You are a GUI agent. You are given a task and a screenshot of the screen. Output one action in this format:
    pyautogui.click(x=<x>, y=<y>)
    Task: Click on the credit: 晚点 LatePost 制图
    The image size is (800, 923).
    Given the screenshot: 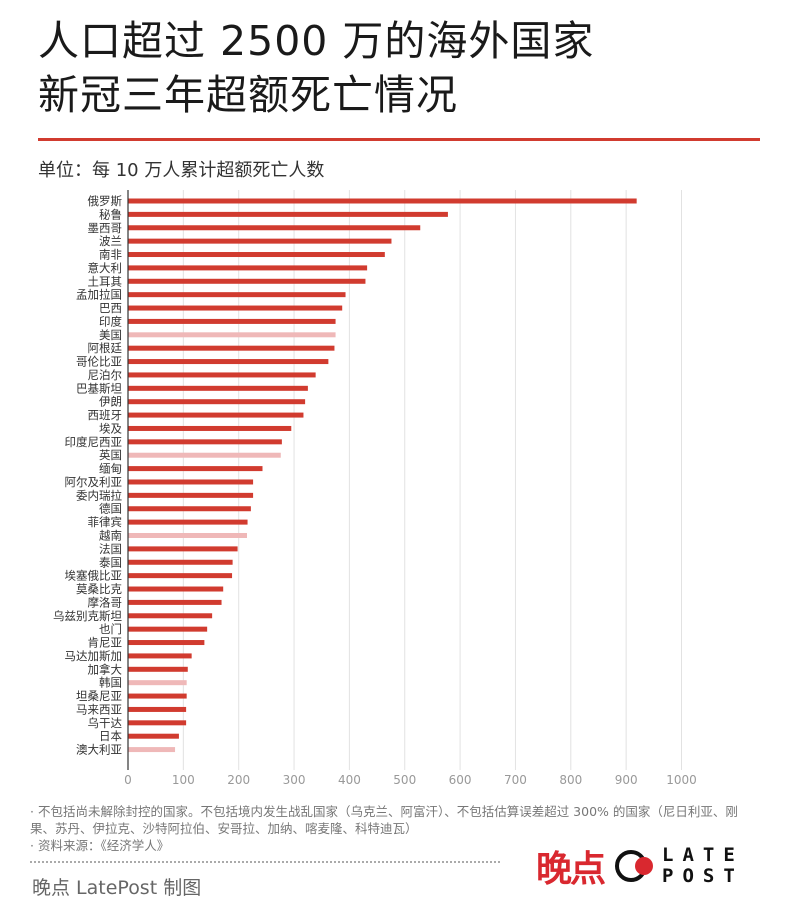 What is the action you would take?
    pyautogui.click(x=117, y=888)
    